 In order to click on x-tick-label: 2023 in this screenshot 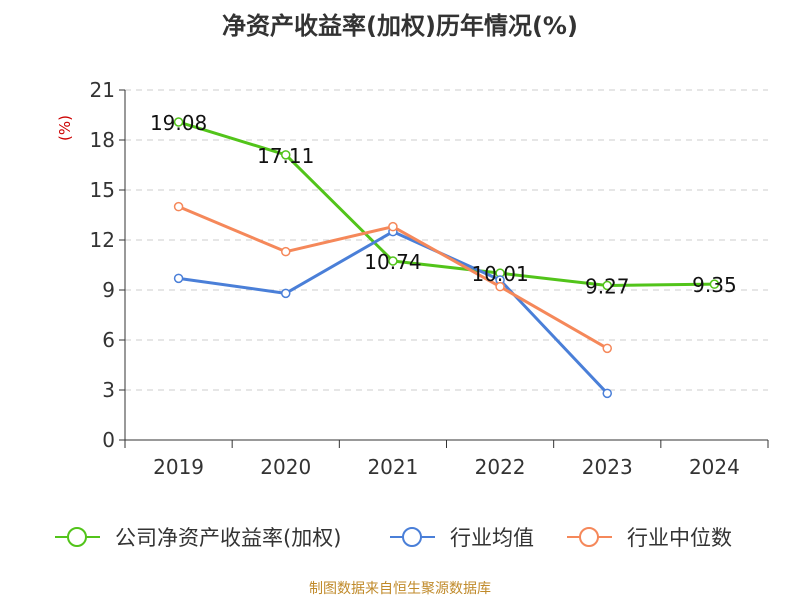, I will do `click(607, 467)`.